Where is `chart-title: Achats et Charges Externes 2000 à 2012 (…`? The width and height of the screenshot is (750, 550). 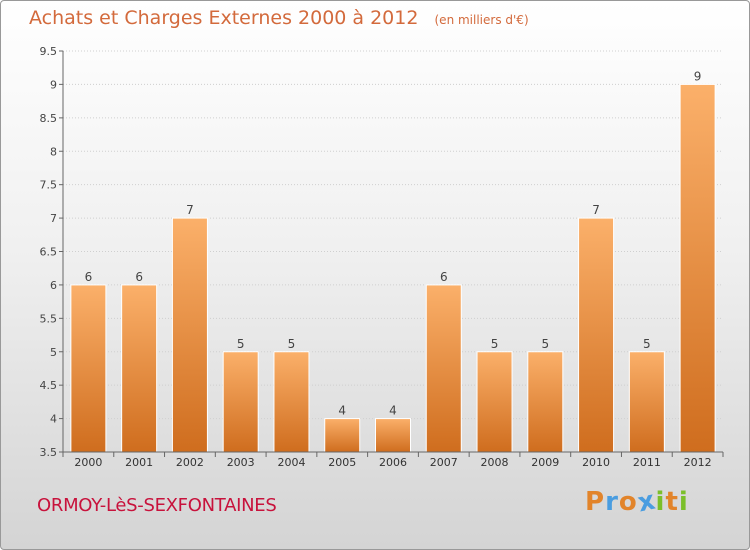 chart-title: Achats et Charges Externes 2000 à 2012 (… is located at coordinates (279, 18).